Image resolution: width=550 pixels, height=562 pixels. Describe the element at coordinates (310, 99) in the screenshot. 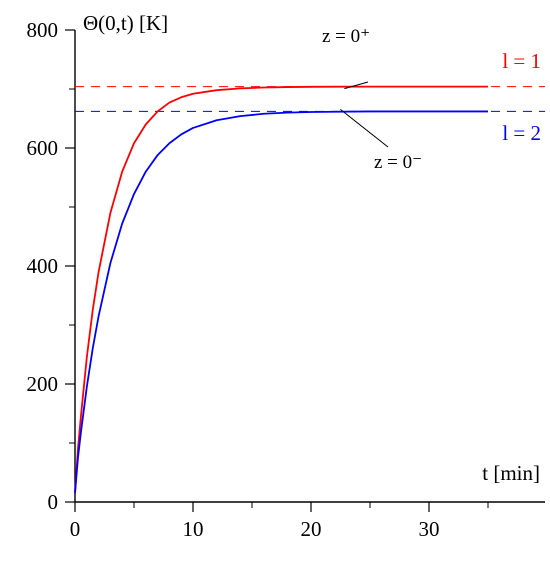

I see `asymptote-lines` at that location.